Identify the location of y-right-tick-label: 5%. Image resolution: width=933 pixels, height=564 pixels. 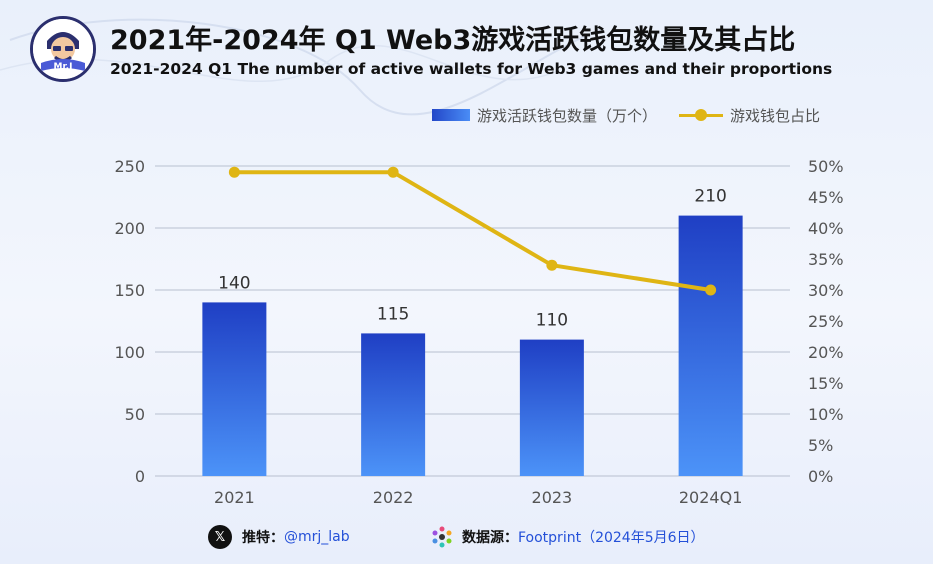
(820, 445).